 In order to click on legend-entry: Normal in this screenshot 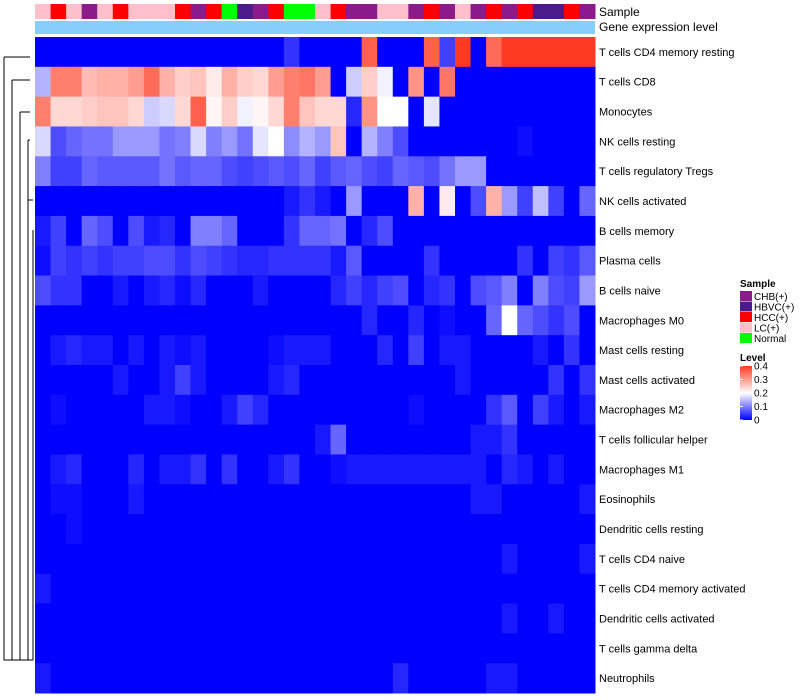, I will do `click(770, 339)`.